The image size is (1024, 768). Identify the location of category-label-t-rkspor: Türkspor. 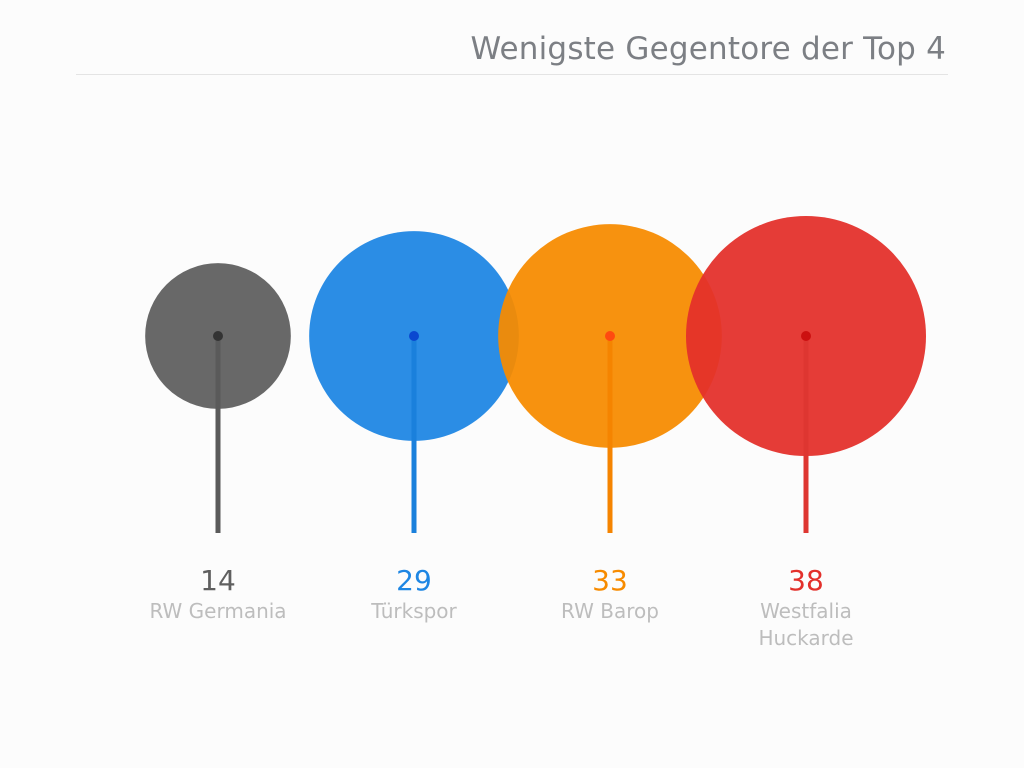
(413, 611).